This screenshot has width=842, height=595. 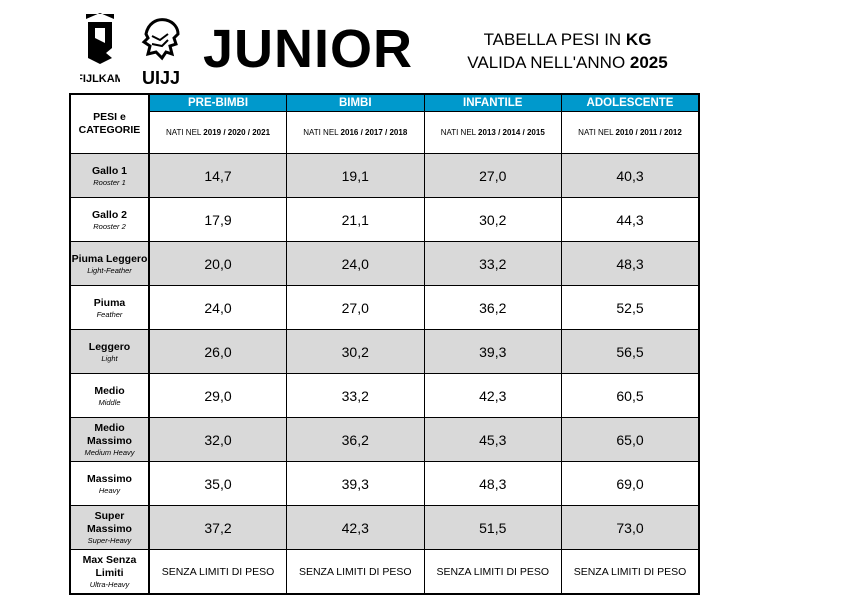 I want to click on category-cell: Super Massimo Super-Heavy, so click(x=109, y=527).